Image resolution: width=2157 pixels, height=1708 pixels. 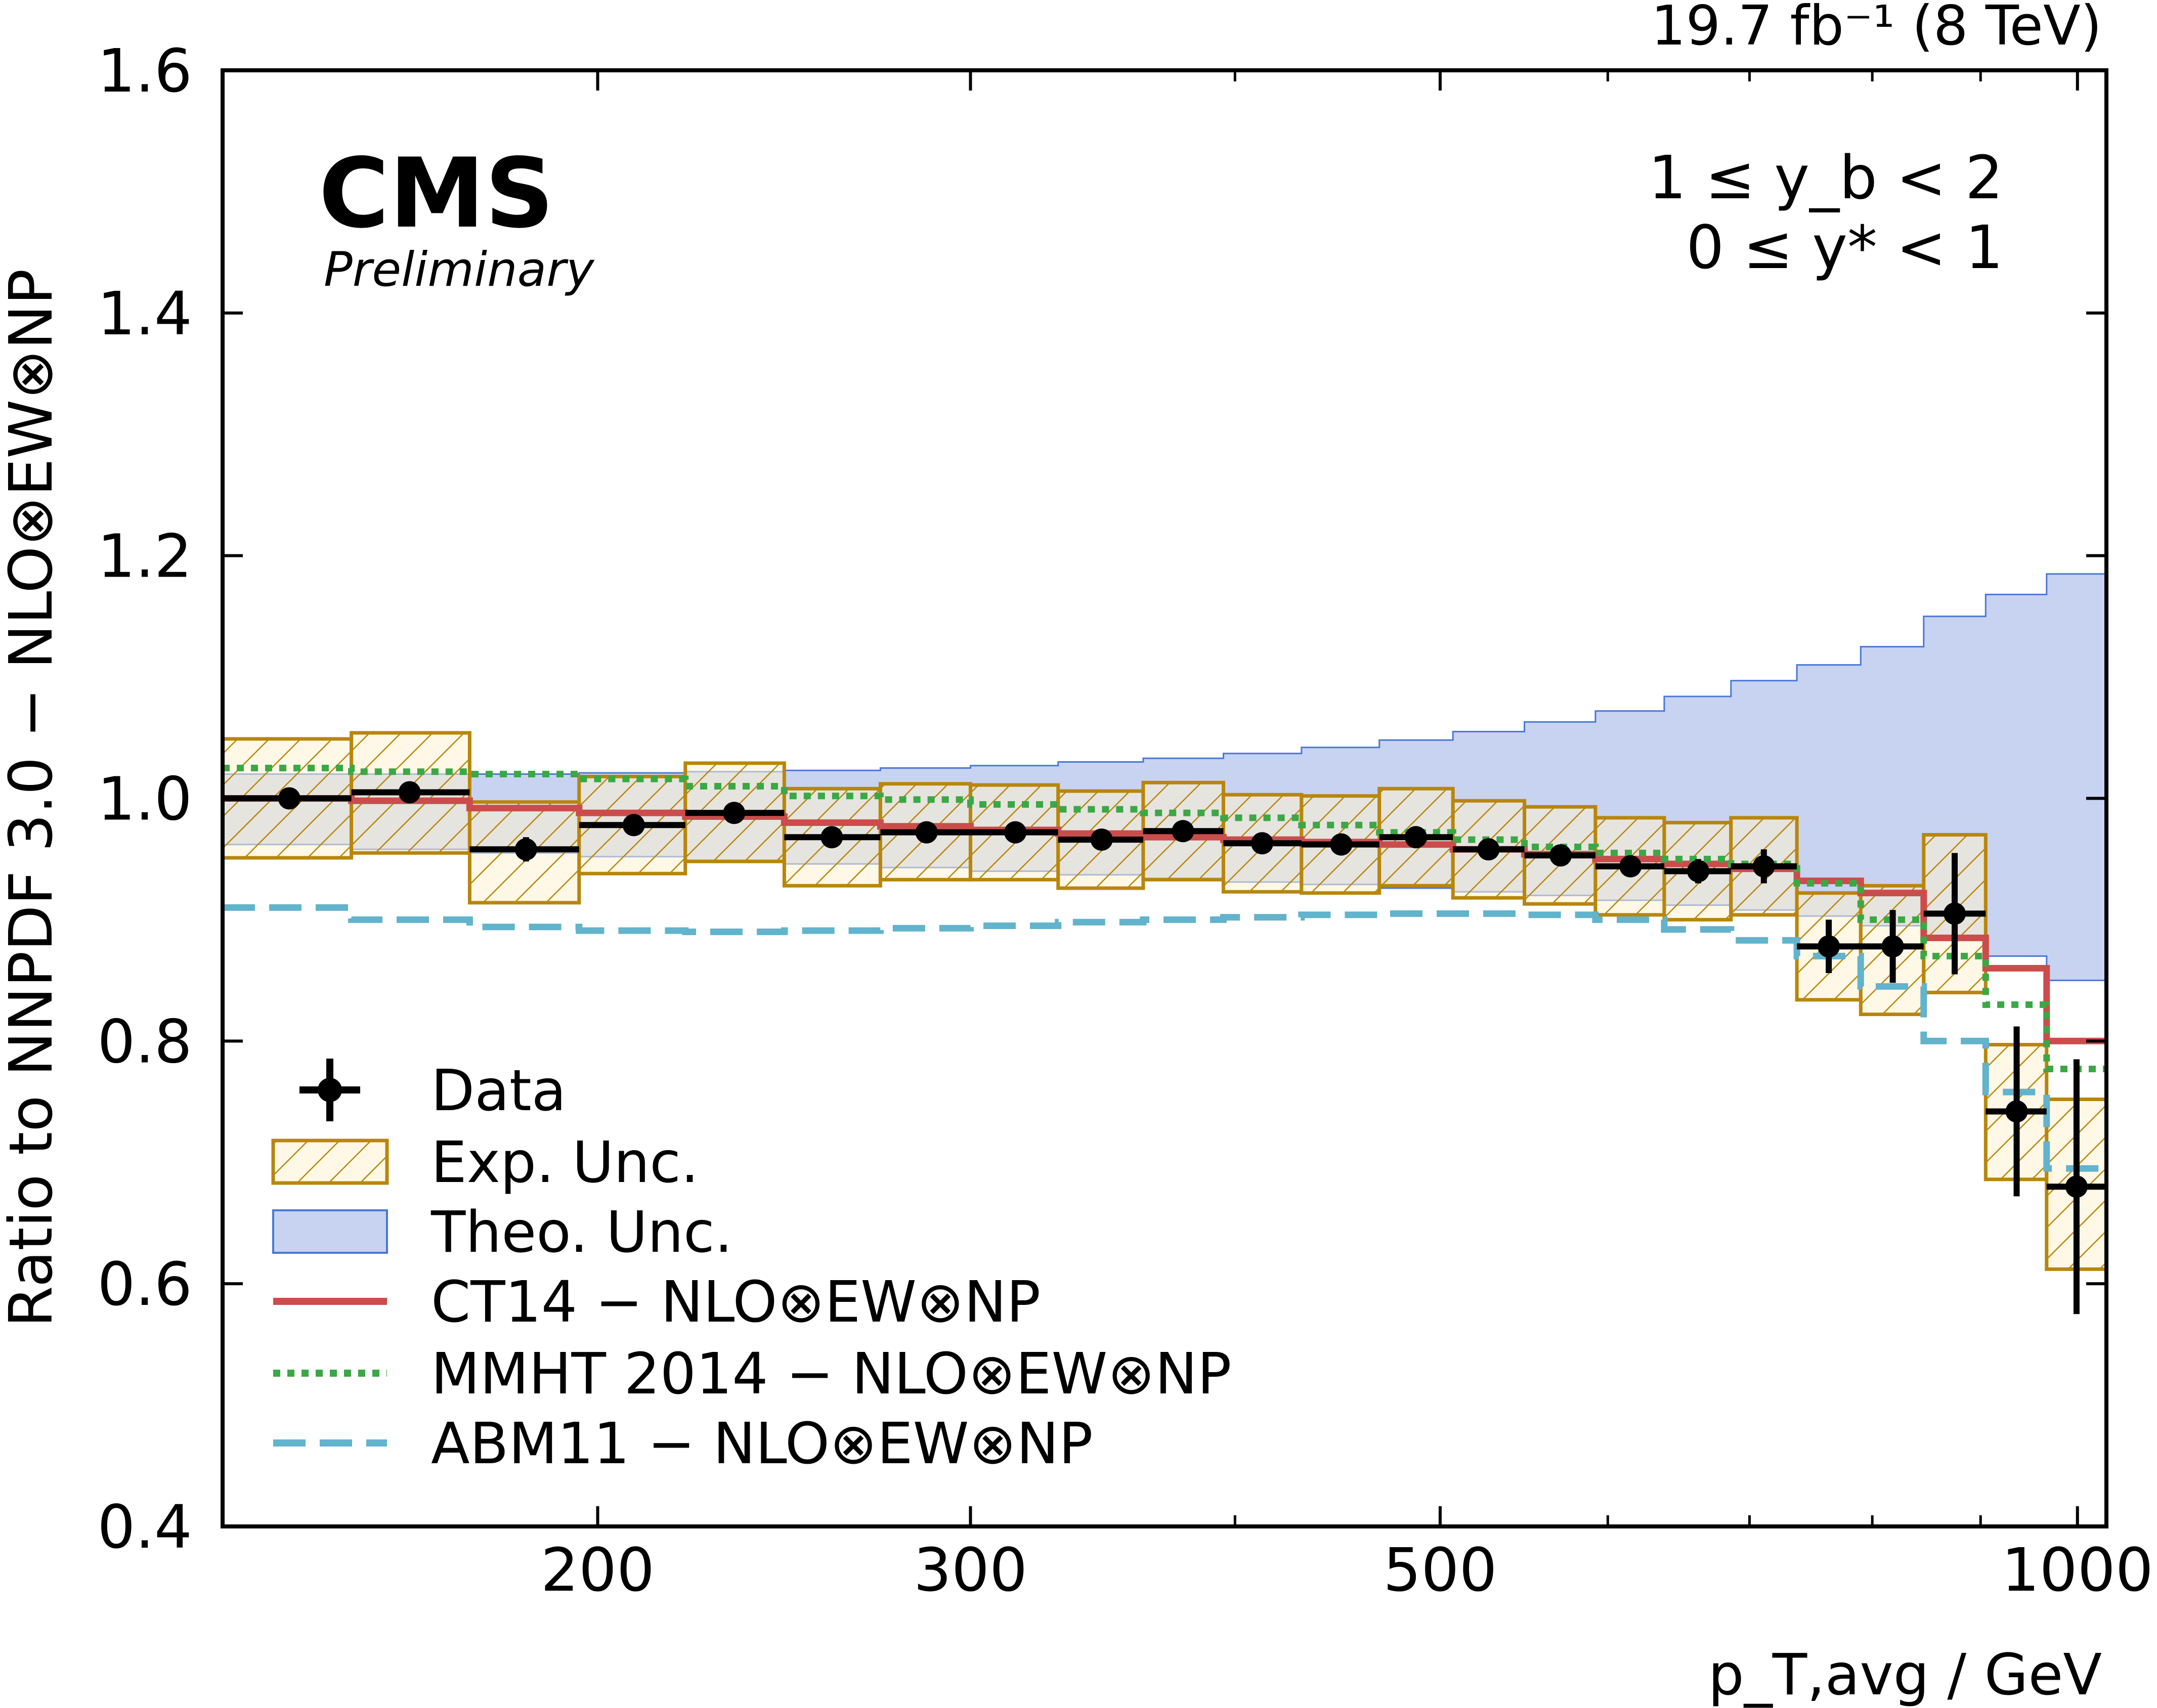 What do you see at coordinates (581, 1232) in the screenshot?
I see `legend-label: Theo. Unc.` at bounding box center [581, 1232].